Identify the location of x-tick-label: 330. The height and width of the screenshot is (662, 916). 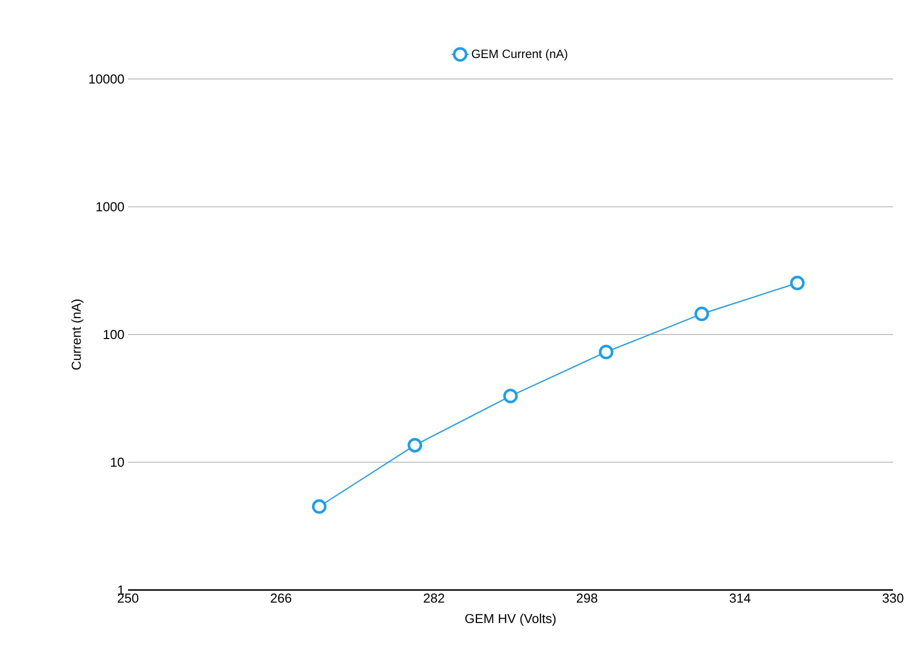
(893, 598).